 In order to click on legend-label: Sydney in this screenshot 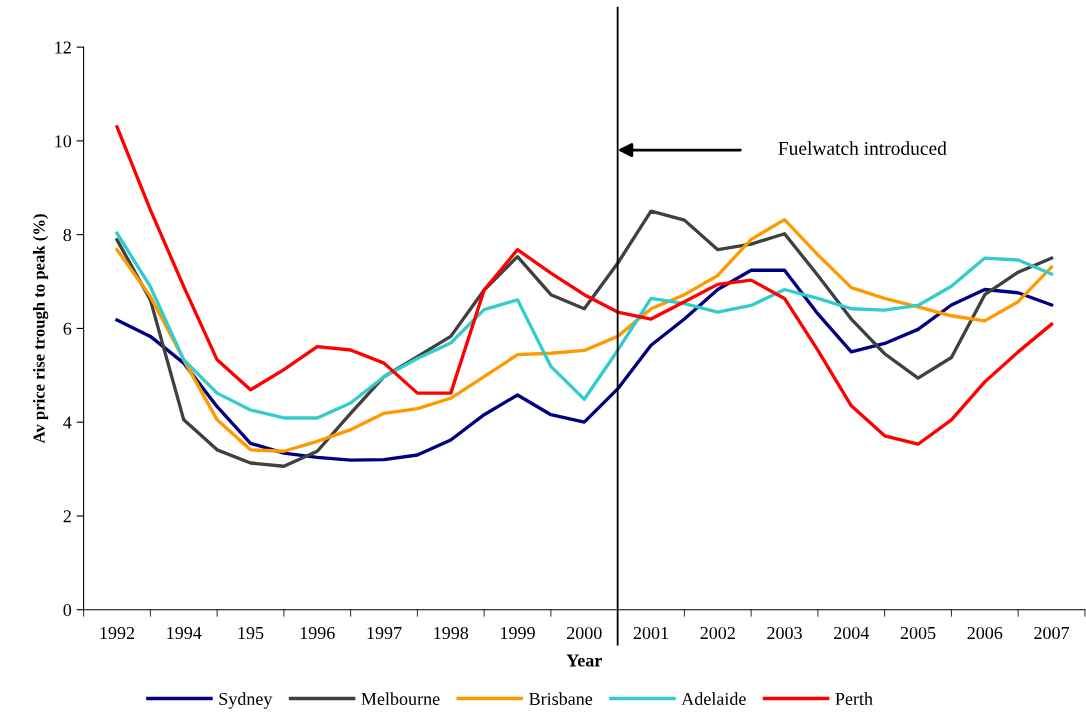, I will do `click(246, 700)`.